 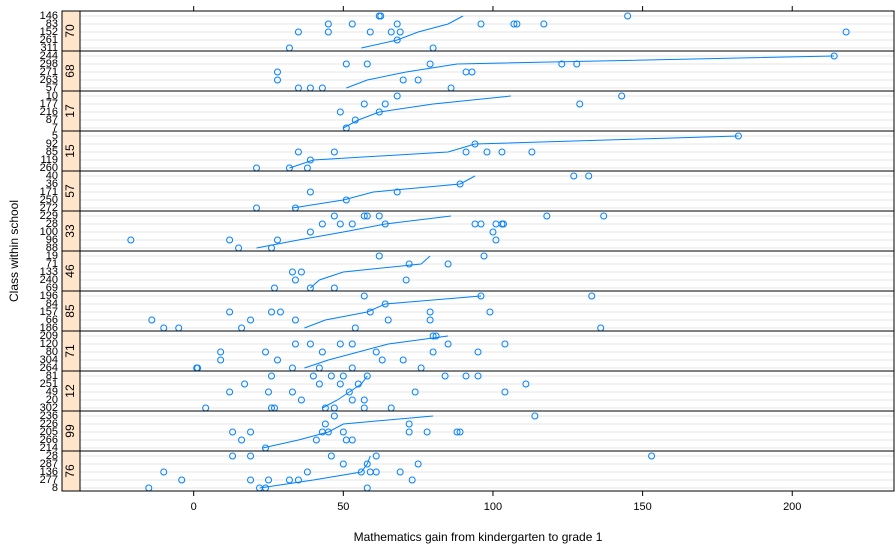 I want to click on class-label: 236, so click(x=49, y=416).